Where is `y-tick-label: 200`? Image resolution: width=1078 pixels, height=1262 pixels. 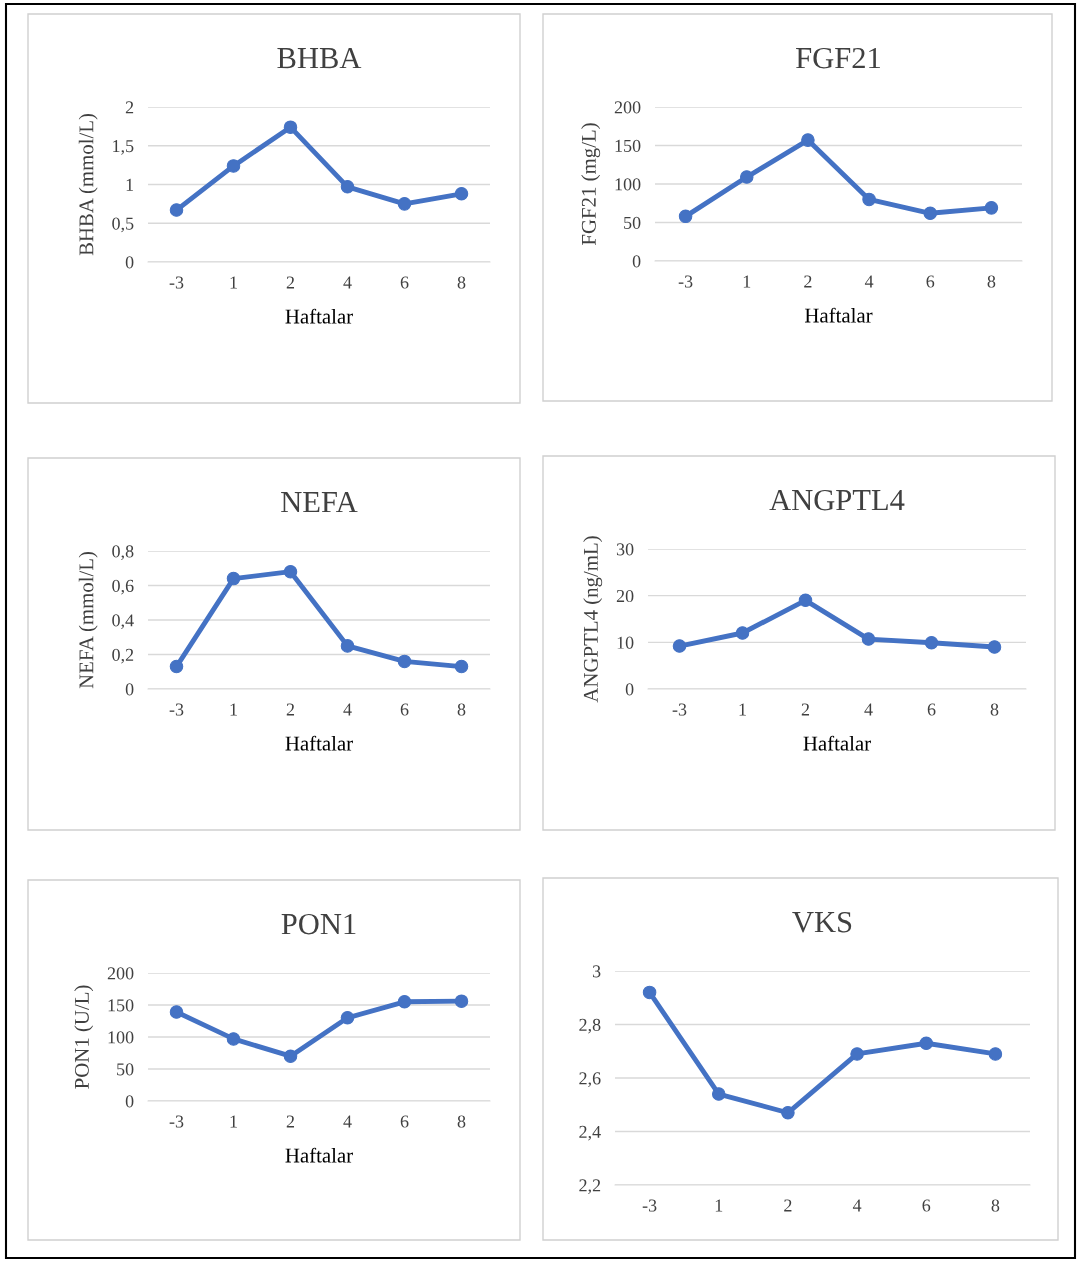
y-tick-label: 200 is located at coordinates (120, 973).